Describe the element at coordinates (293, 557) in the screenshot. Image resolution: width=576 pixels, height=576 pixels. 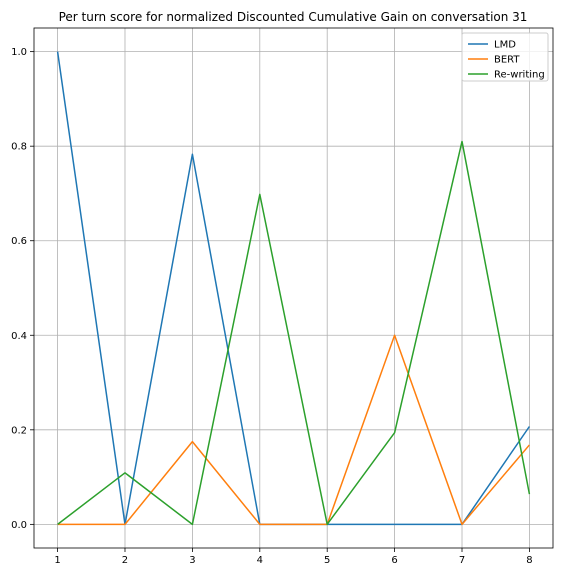
I see `x-axis-ticks: 1 2 3 4 5 6 7 8` at that location.